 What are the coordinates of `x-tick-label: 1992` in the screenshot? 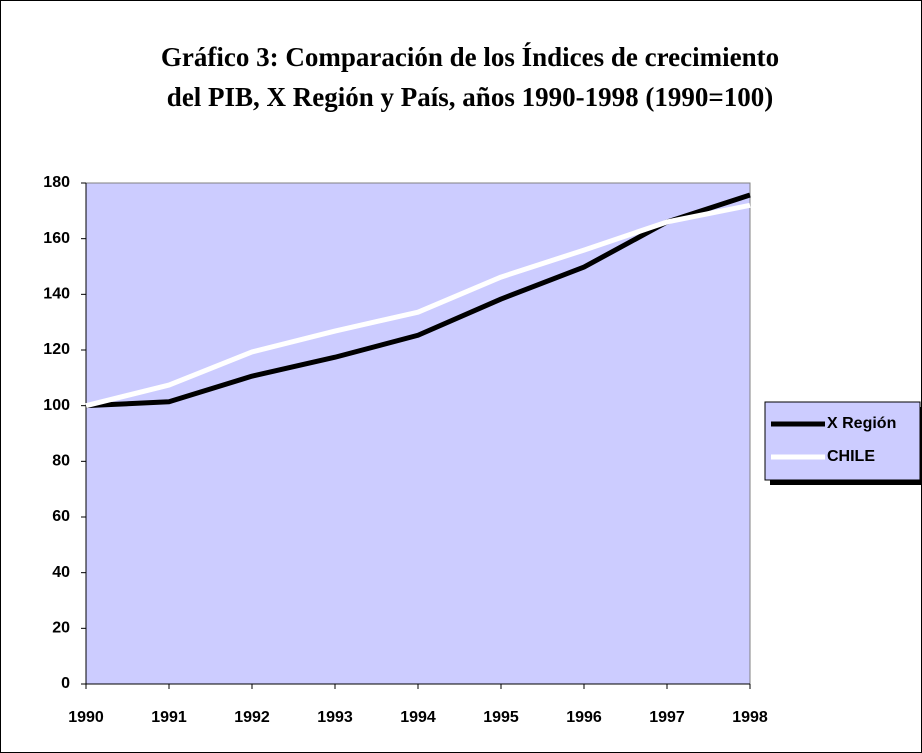 It's located at (252, 717).